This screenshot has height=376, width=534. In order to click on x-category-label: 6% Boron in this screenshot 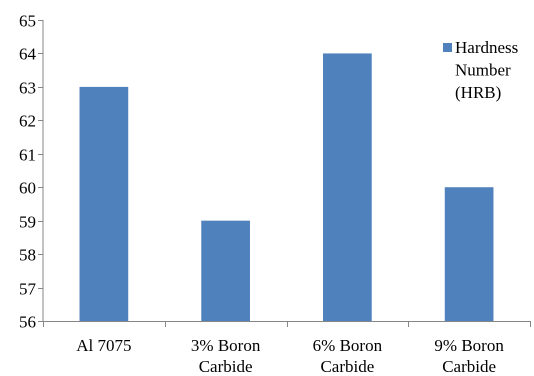, I will do `click(348, 345)`.